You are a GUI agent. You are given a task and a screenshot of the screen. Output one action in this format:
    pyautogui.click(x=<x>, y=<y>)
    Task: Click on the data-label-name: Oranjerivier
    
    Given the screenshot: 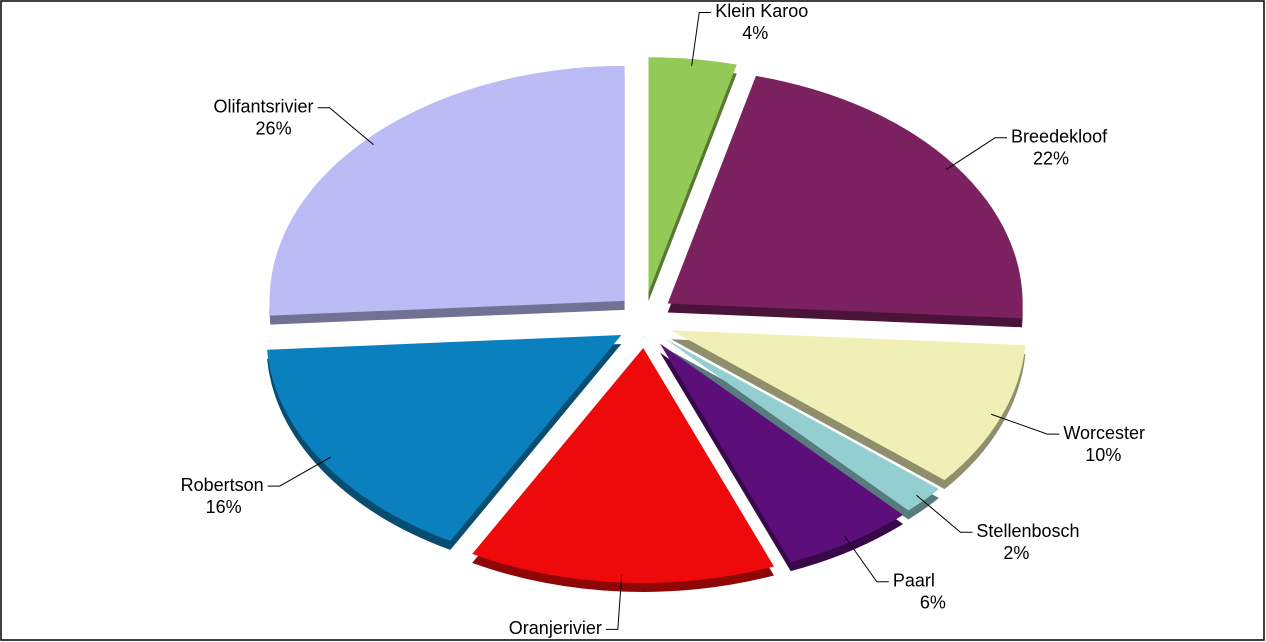 What is the action you would take?
    pyautogui.click(x=555, y=628)
    